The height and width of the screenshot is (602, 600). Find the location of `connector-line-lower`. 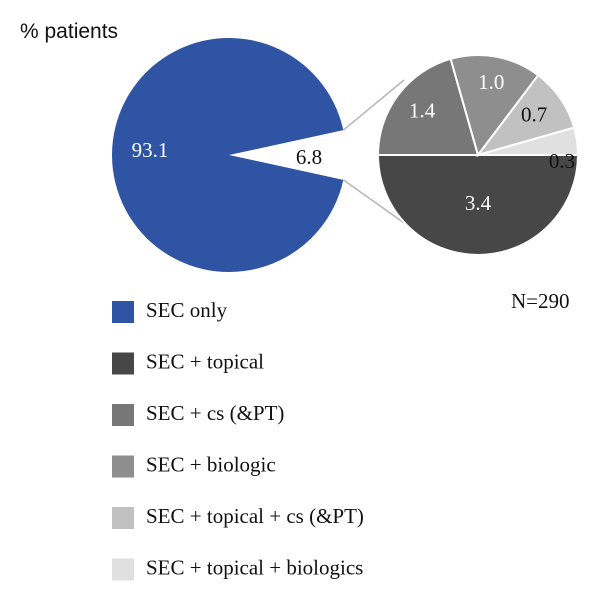

connector-line-lower is located at coordinates (375, 202).